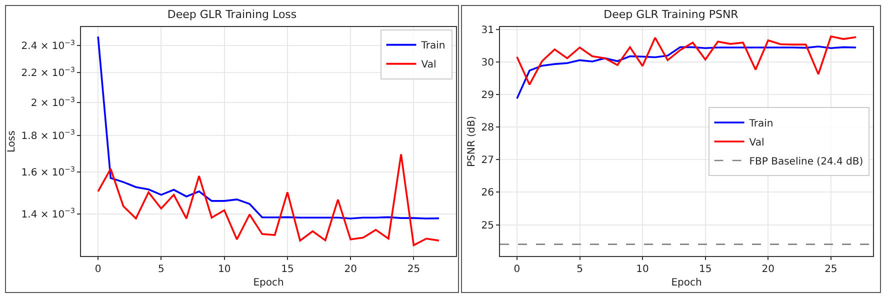 This screenshot has width=886, height=298. I want to click on y-tick-label: 2.2 × 10$^{−3}$, so click(48, 73).